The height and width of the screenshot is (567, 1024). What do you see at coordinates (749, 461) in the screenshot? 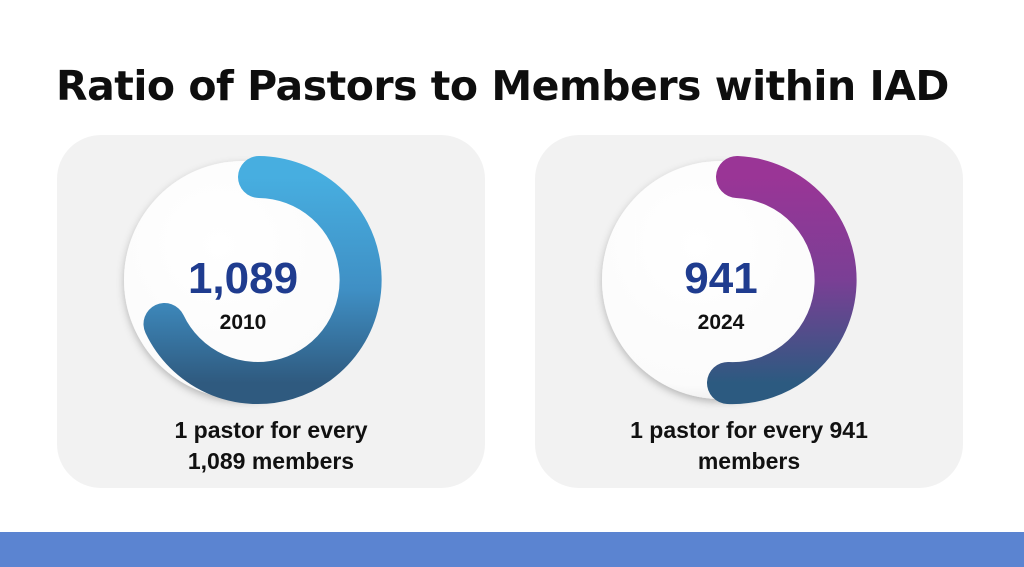
I see `caption-line-2: members` at bounding box center [749, 461].